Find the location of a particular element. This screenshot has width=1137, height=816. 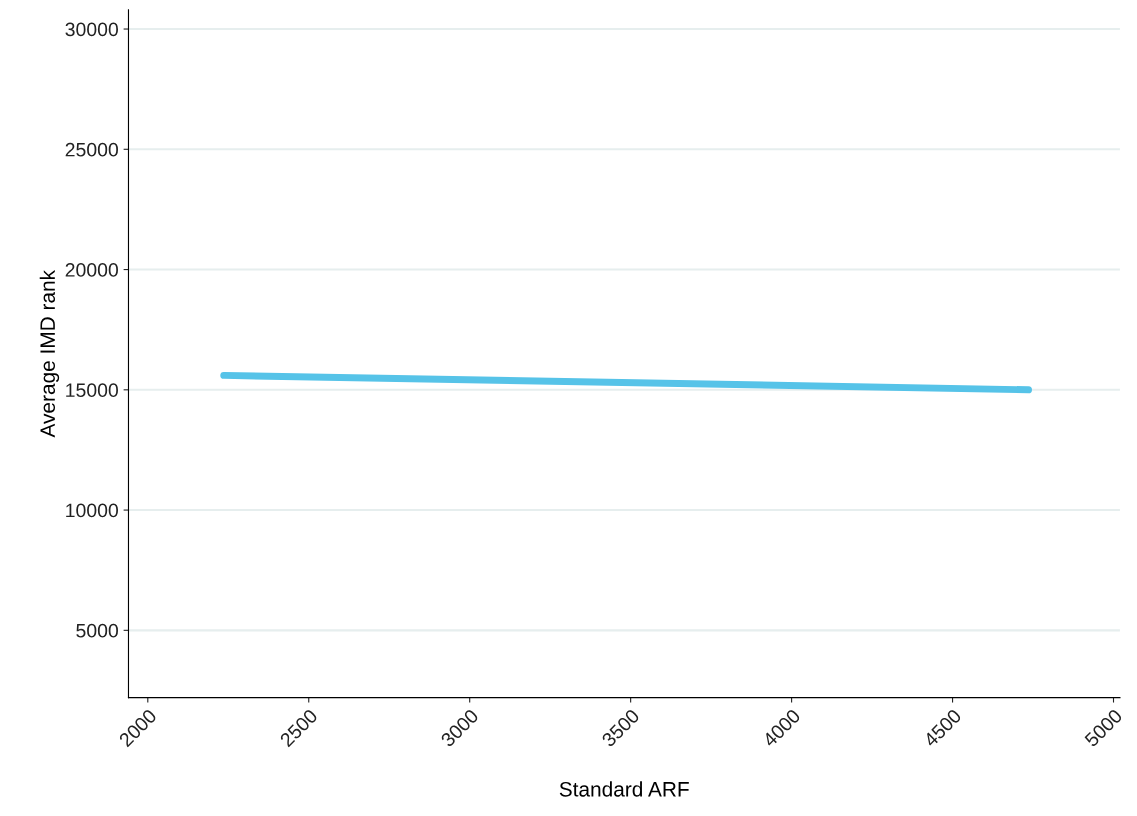

y-tick-label: 25000 is located at coordinates (91, 149).